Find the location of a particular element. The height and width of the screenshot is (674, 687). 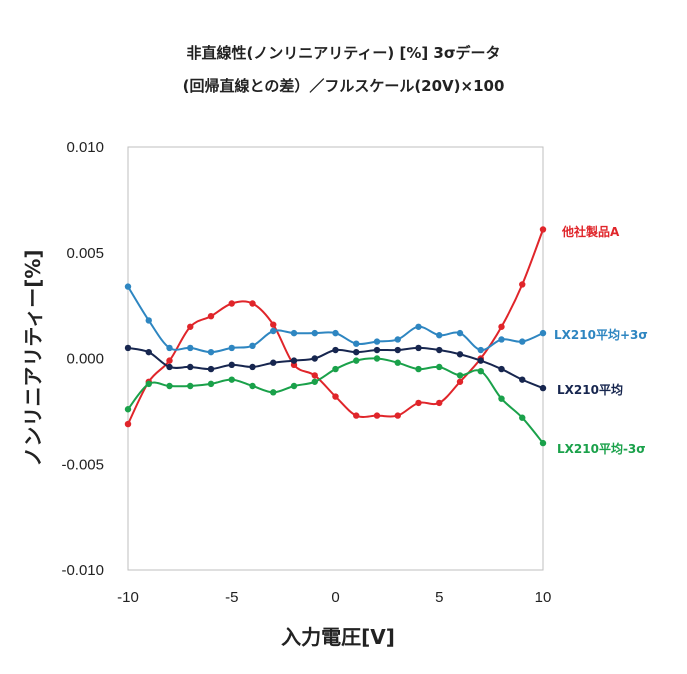

x-tick-label: 0 is located at coordinates (335, 597).